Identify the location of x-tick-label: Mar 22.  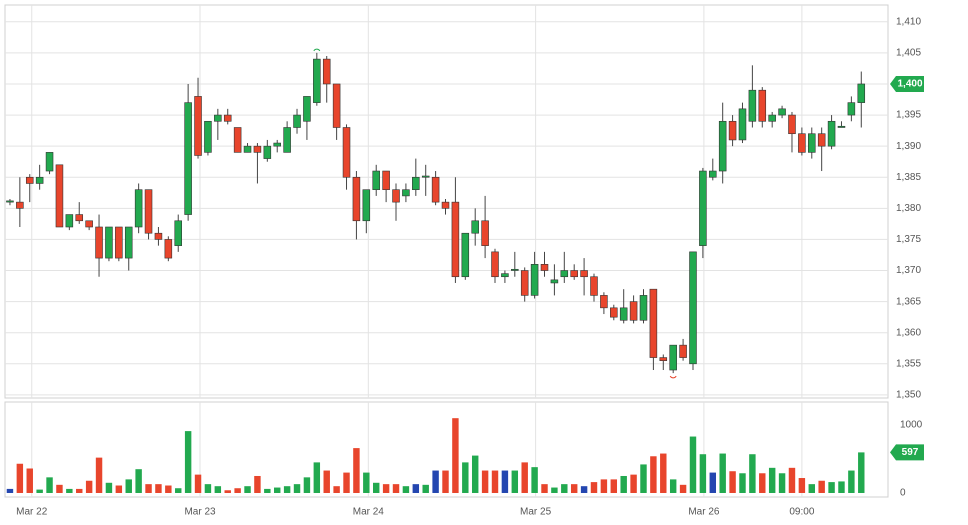
(32, 512).